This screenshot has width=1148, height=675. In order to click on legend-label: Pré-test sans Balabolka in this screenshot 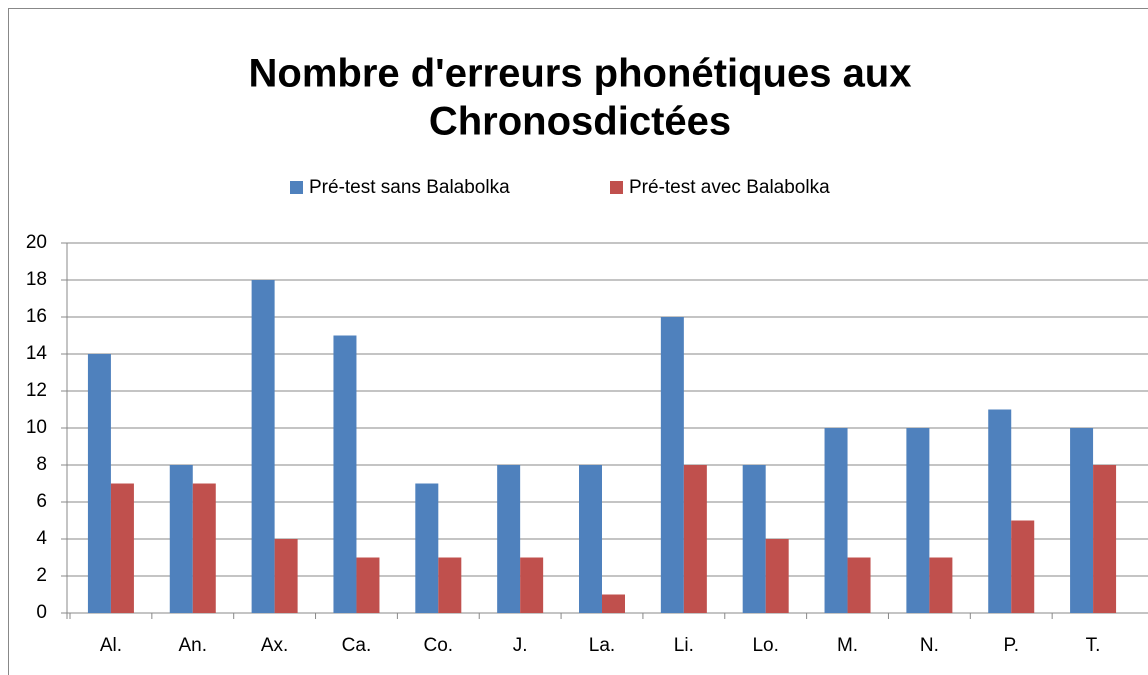, I will do `click(409, 187)`.